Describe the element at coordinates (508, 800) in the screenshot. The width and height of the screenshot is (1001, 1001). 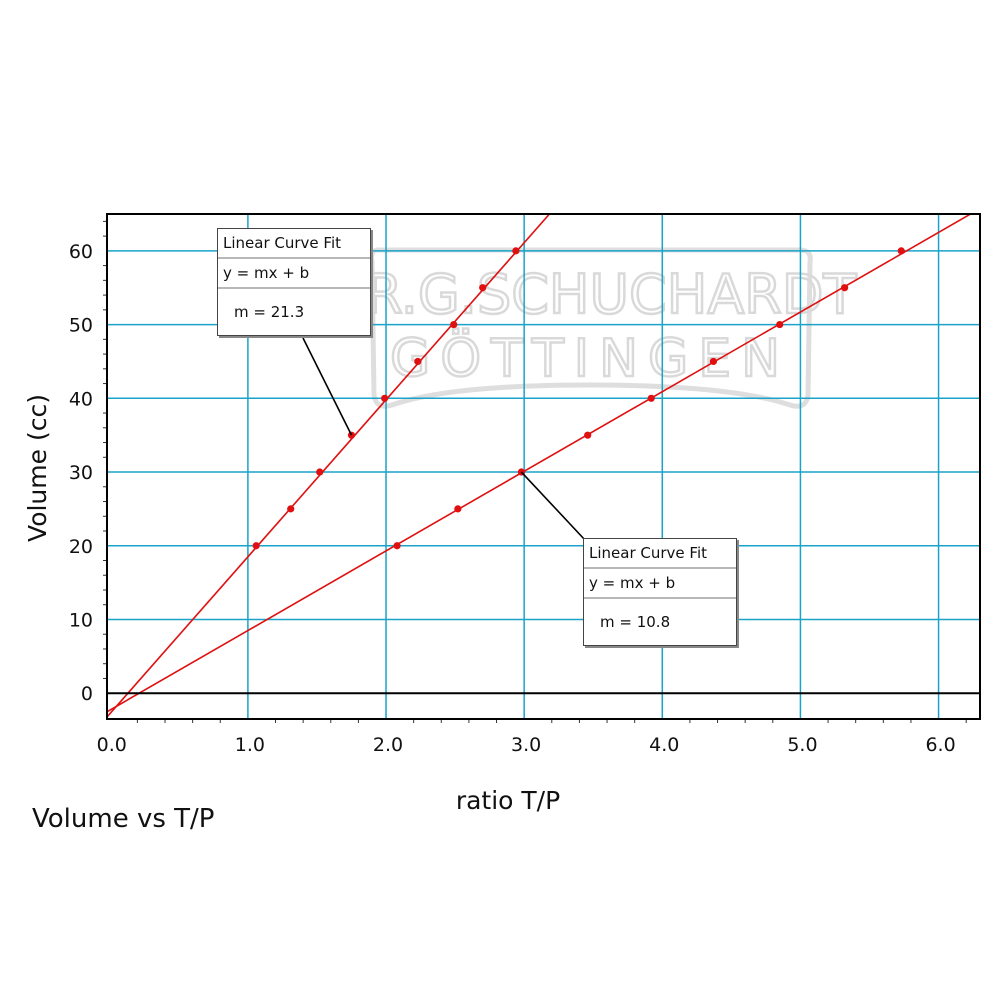
I see `x-axis-title: ratio T/P` at that location.